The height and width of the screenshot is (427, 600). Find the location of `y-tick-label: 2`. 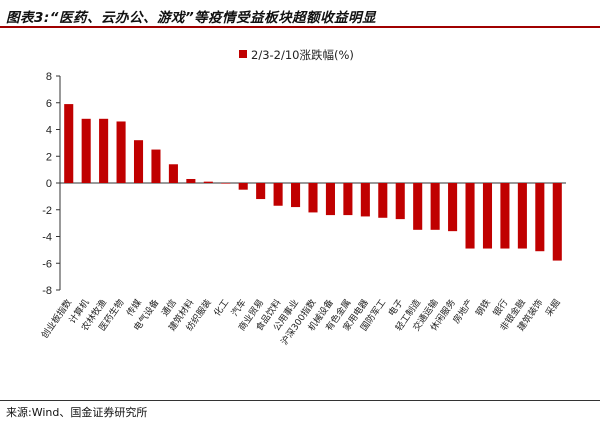

y-tick-label: 2 is located at coordinates (49, 157).